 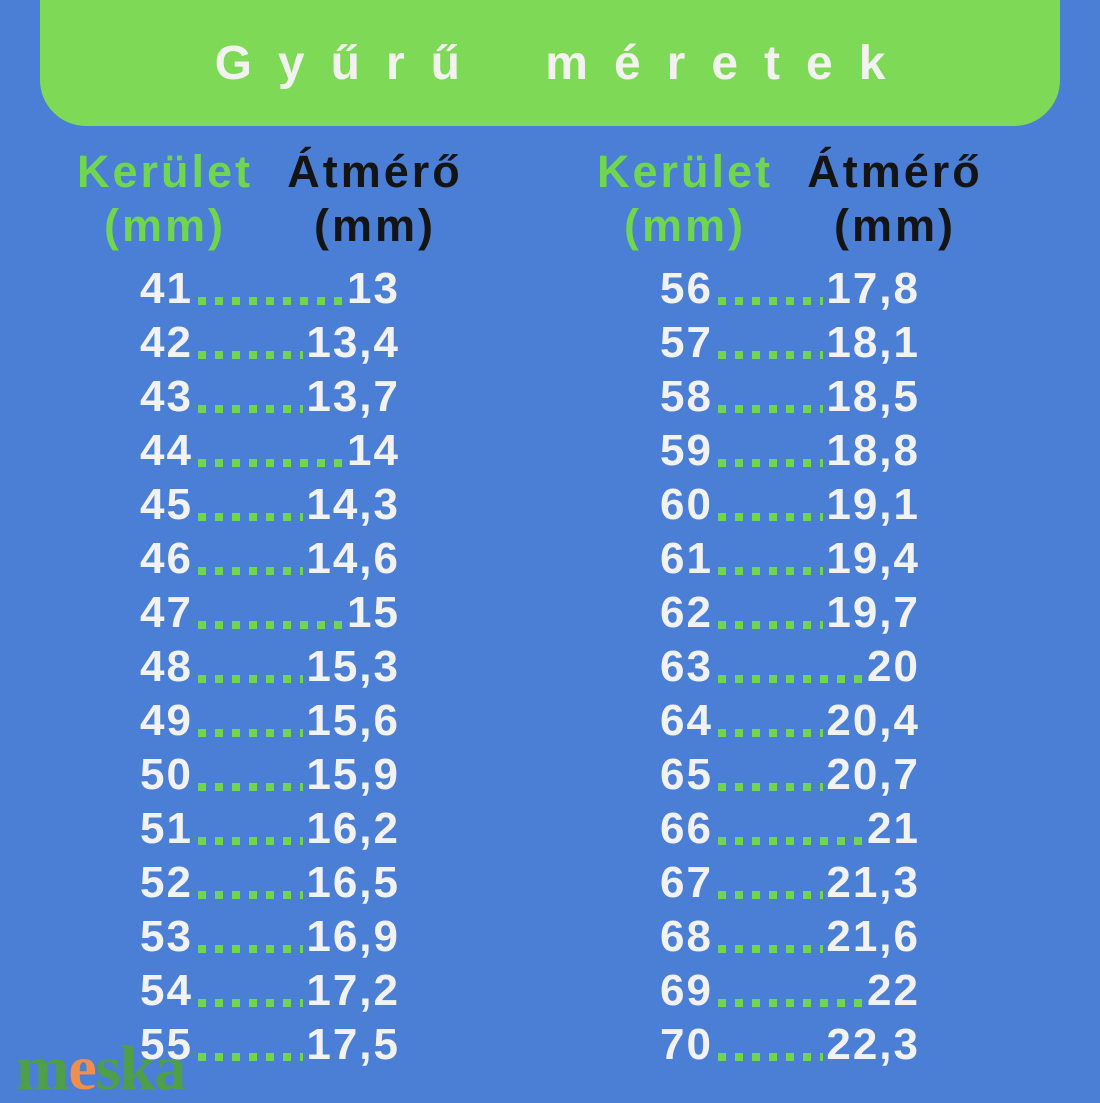 I want to click on diameter-value: 14, so click(x=373, y=450).